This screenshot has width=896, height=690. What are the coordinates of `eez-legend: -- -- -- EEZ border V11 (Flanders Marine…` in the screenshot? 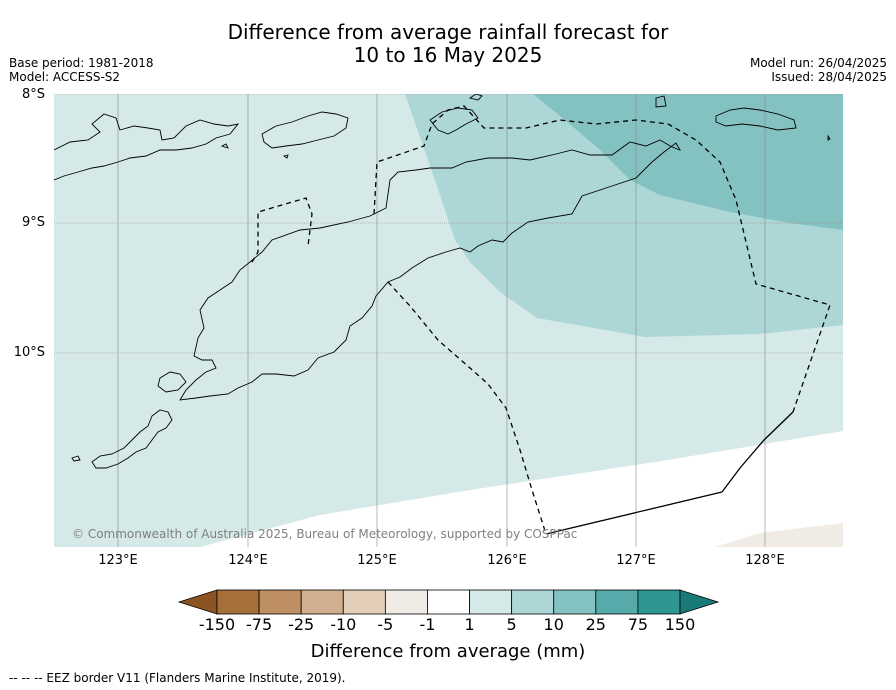 It's located at (177, 678).